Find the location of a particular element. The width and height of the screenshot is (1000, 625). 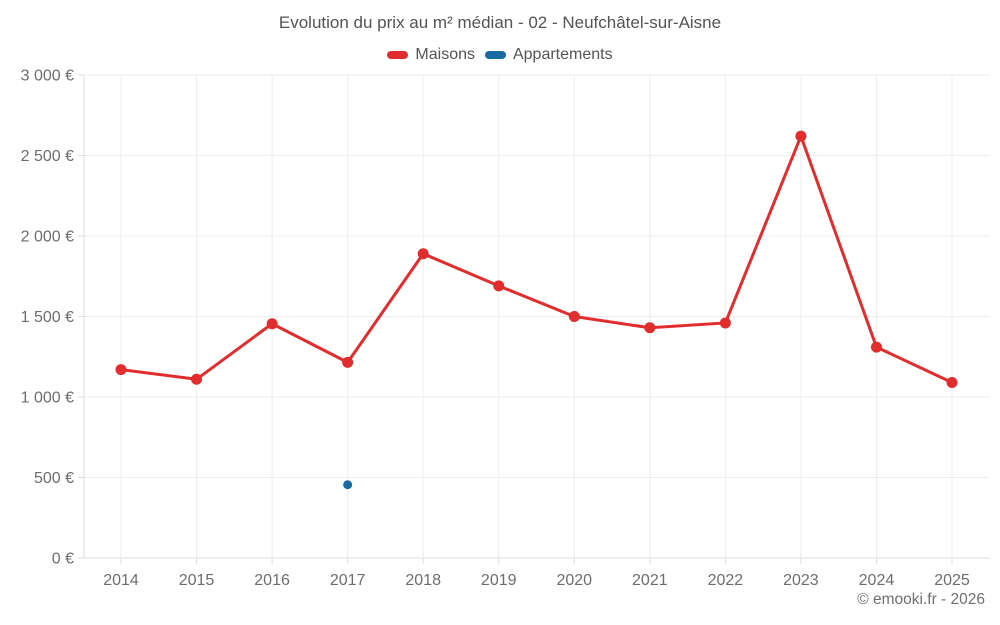

chart-legend: Maisons Appartements is located at coordinates (500, 55).